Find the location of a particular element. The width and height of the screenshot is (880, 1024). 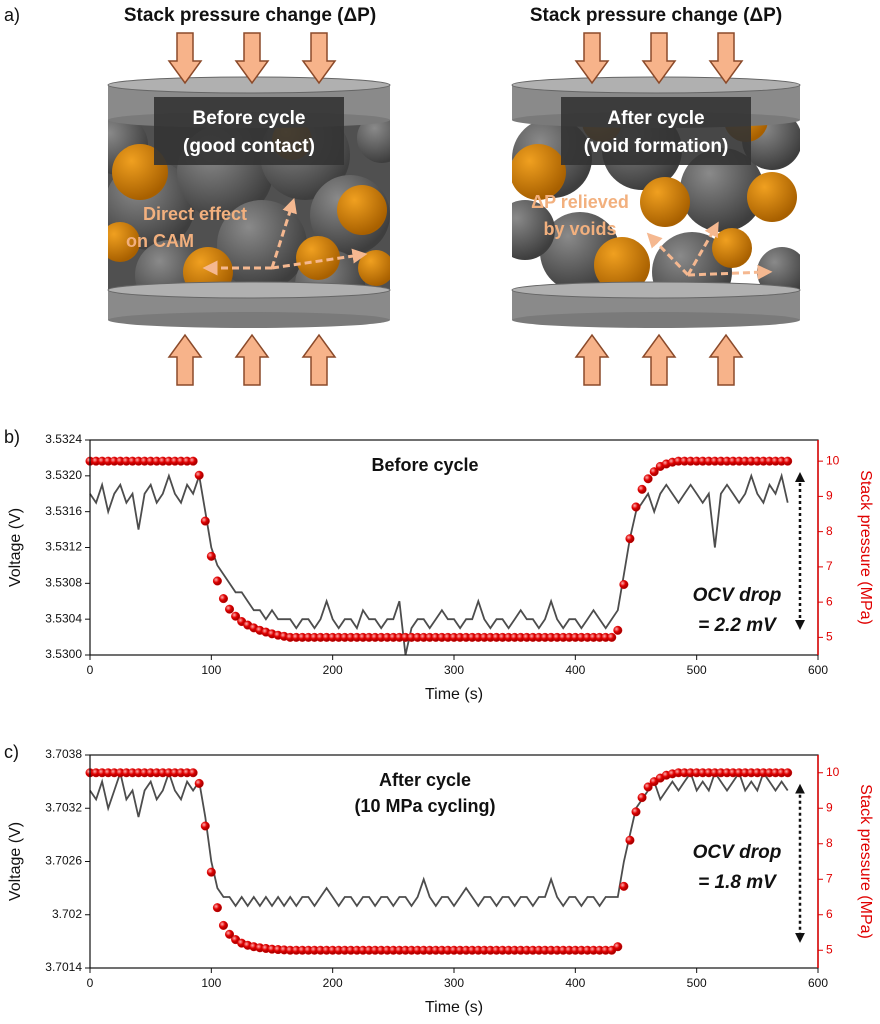

note: by voids is located at coordinates (579, 229).